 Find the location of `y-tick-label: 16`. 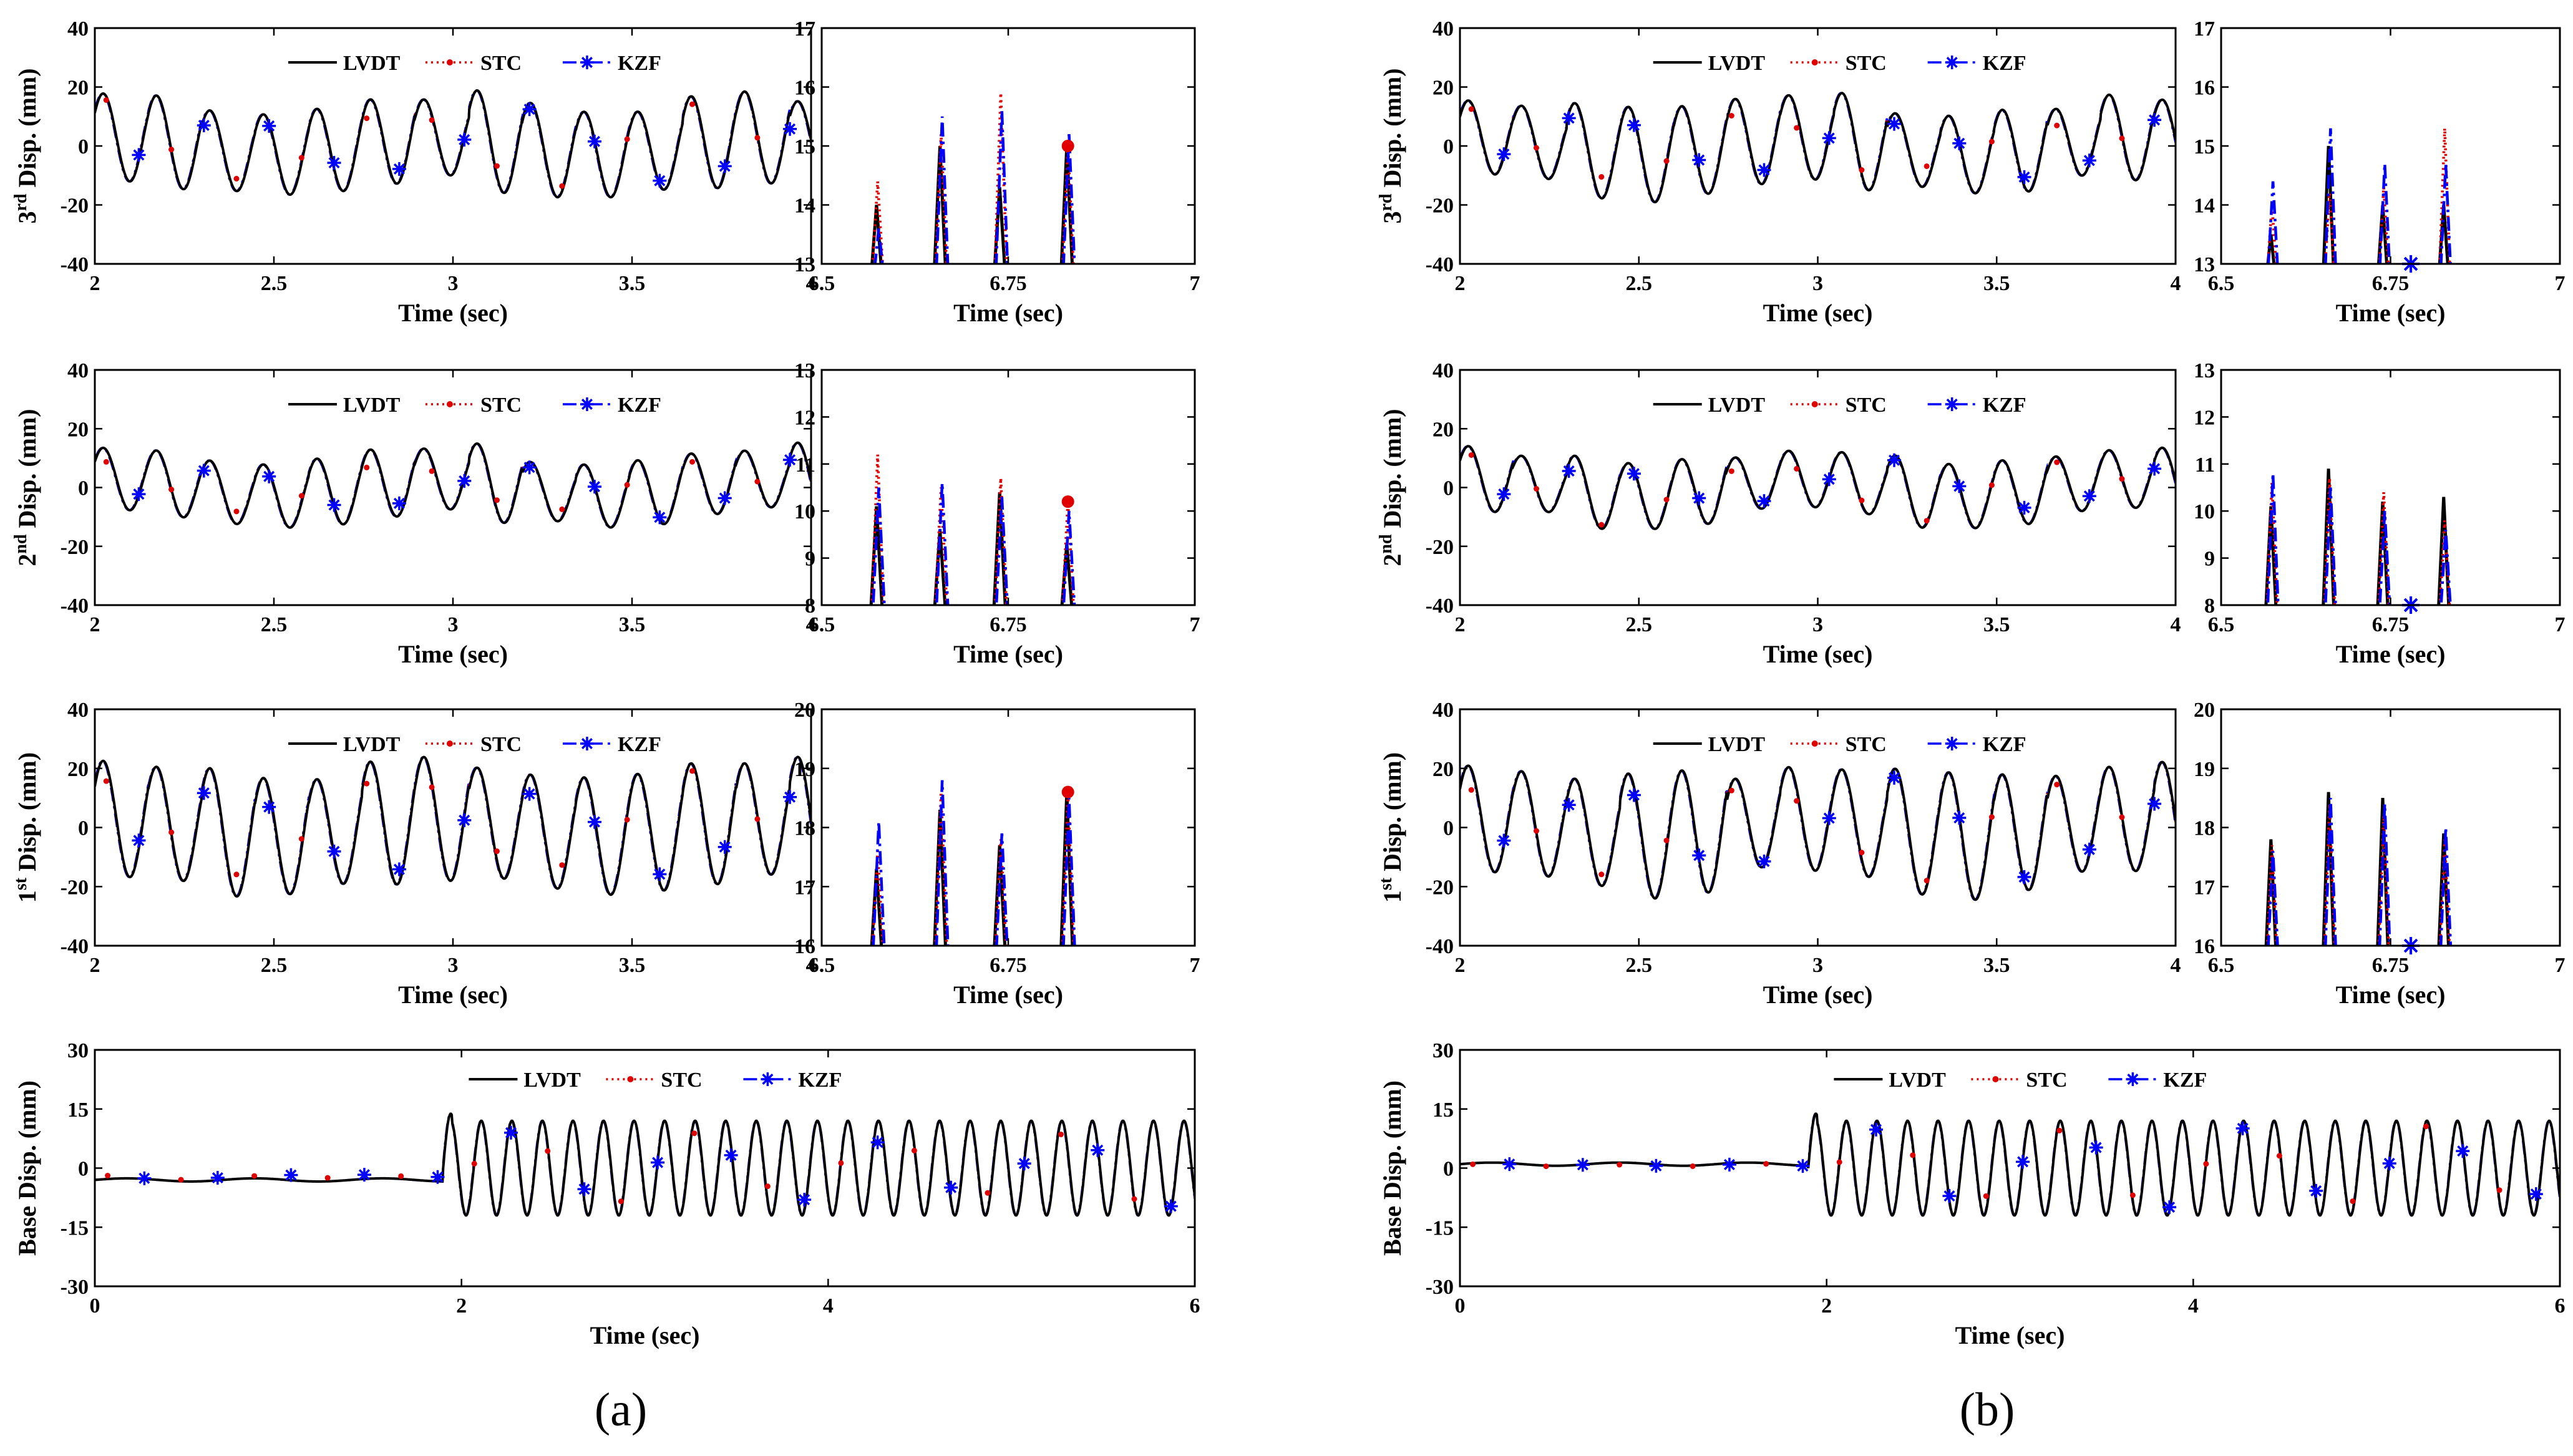

y-tick-label: 16 is located at coordinates (2204, 88).